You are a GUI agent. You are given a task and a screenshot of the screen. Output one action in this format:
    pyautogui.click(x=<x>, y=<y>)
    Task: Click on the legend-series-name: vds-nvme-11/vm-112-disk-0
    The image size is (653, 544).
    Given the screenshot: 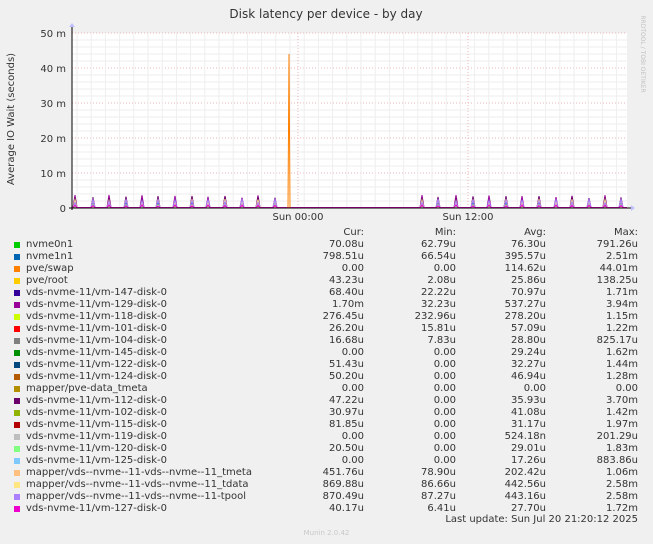 What is the action you would take?
    pyautogui.click(x=96, y=400)
    